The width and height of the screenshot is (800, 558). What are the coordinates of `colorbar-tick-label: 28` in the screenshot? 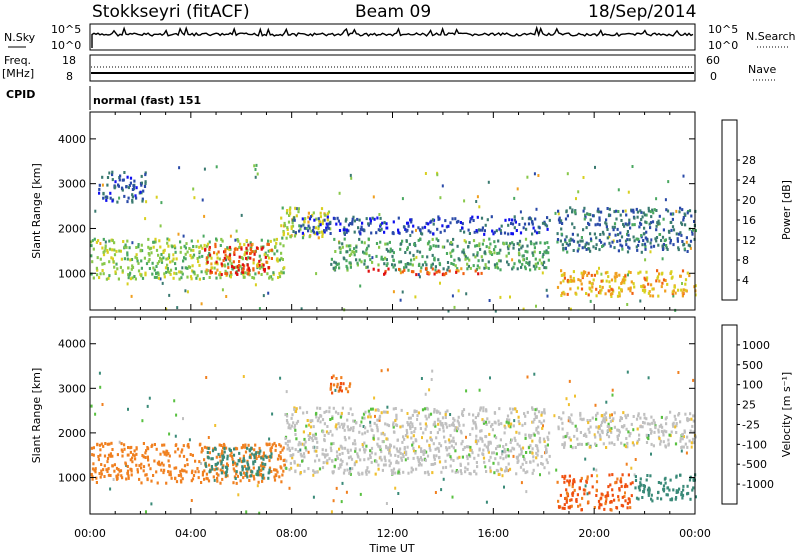 It's located at (749, 160).